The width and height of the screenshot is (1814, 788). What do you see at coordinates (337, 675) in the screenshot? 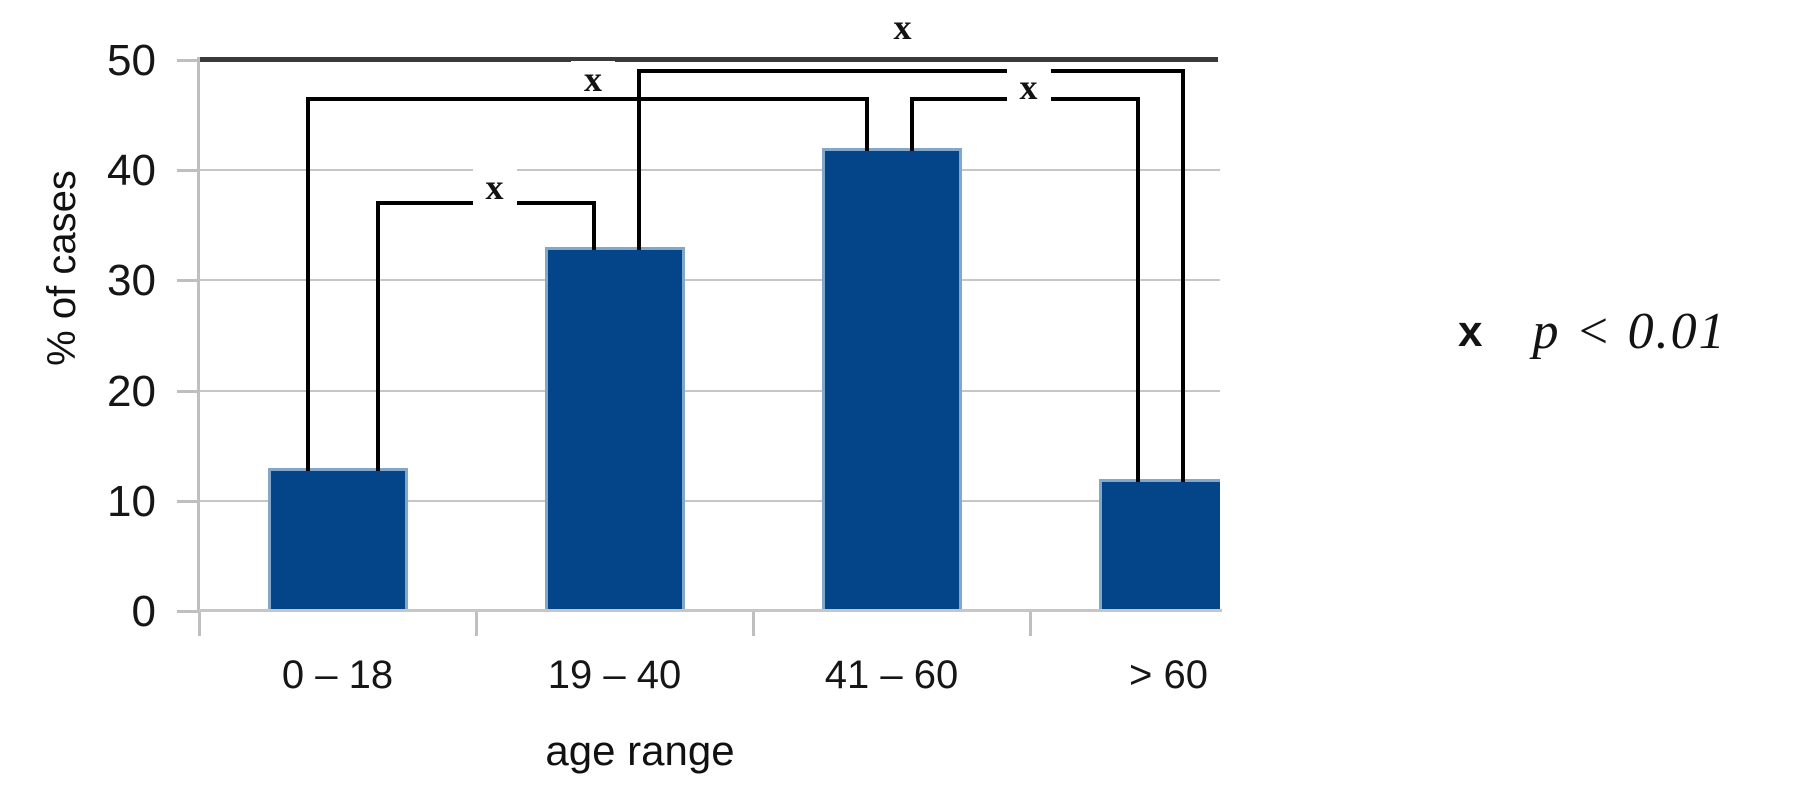
I see `x-category-label: 0 – 18` at bounding box center [337, 675].